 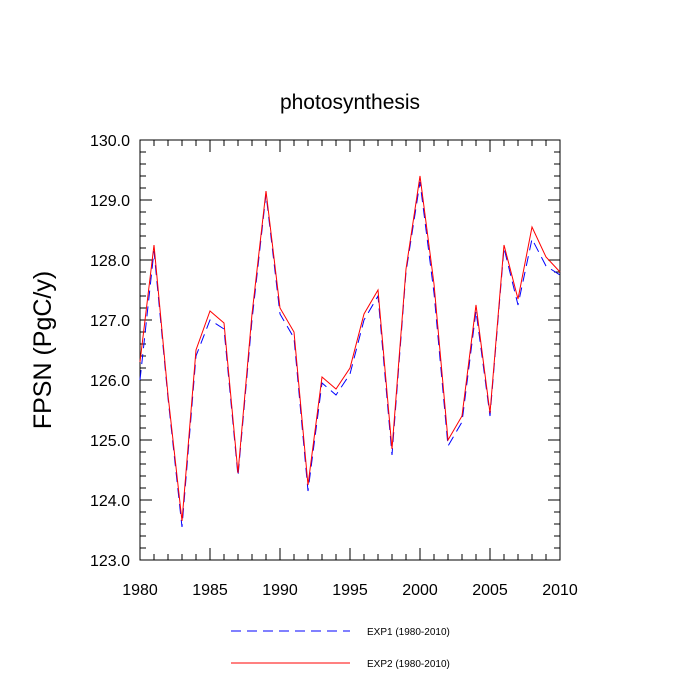 What do you see at coordinates (43, 350) in the screenshot?
I see `y-axis-label: FPSN (PgC/y)` at bounding box center [43, 350].